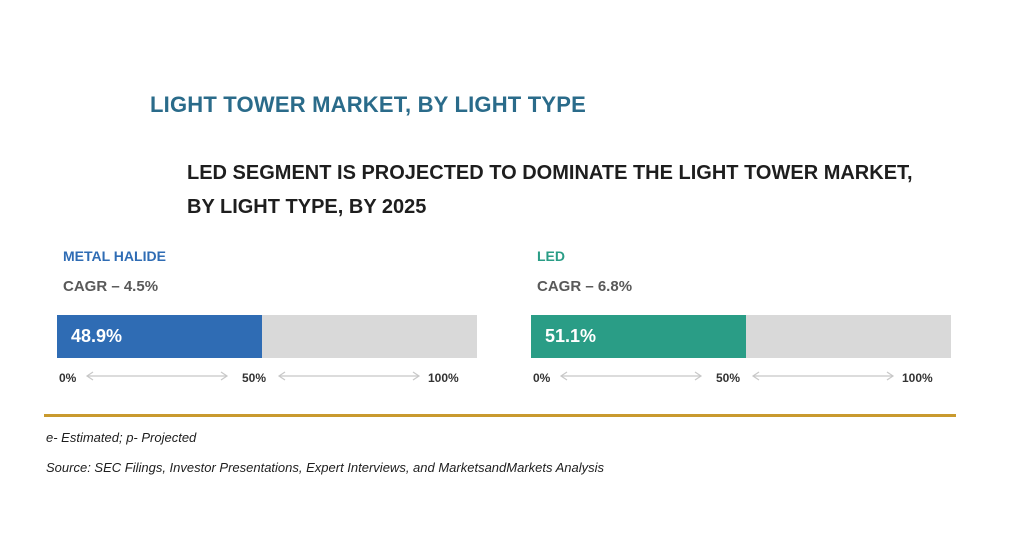  What do you see at coordinates (551, 256) in the screenshot?
I see `segment-name-led: LED` at bounding box center [551, 256].